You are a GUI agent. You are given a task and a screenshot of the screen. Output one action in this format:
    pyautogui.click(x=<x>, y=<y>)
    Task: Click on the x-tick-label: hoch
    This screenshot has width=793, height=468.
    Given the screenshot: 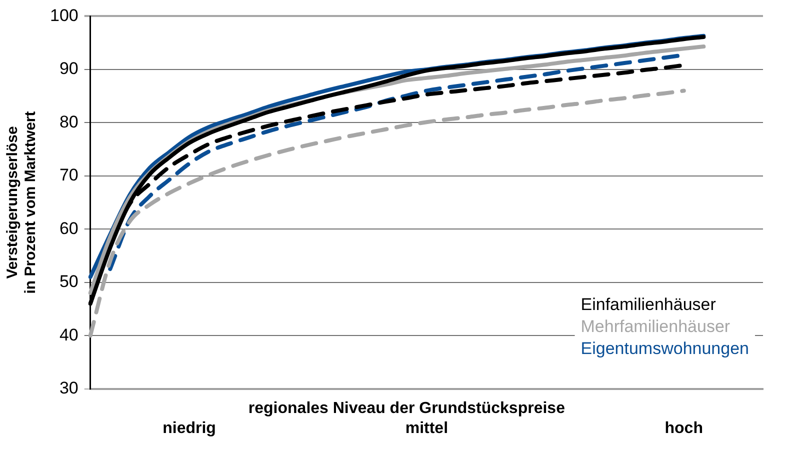 What is the action you would take?
    pyautogui.click(x=683, y=428)
    